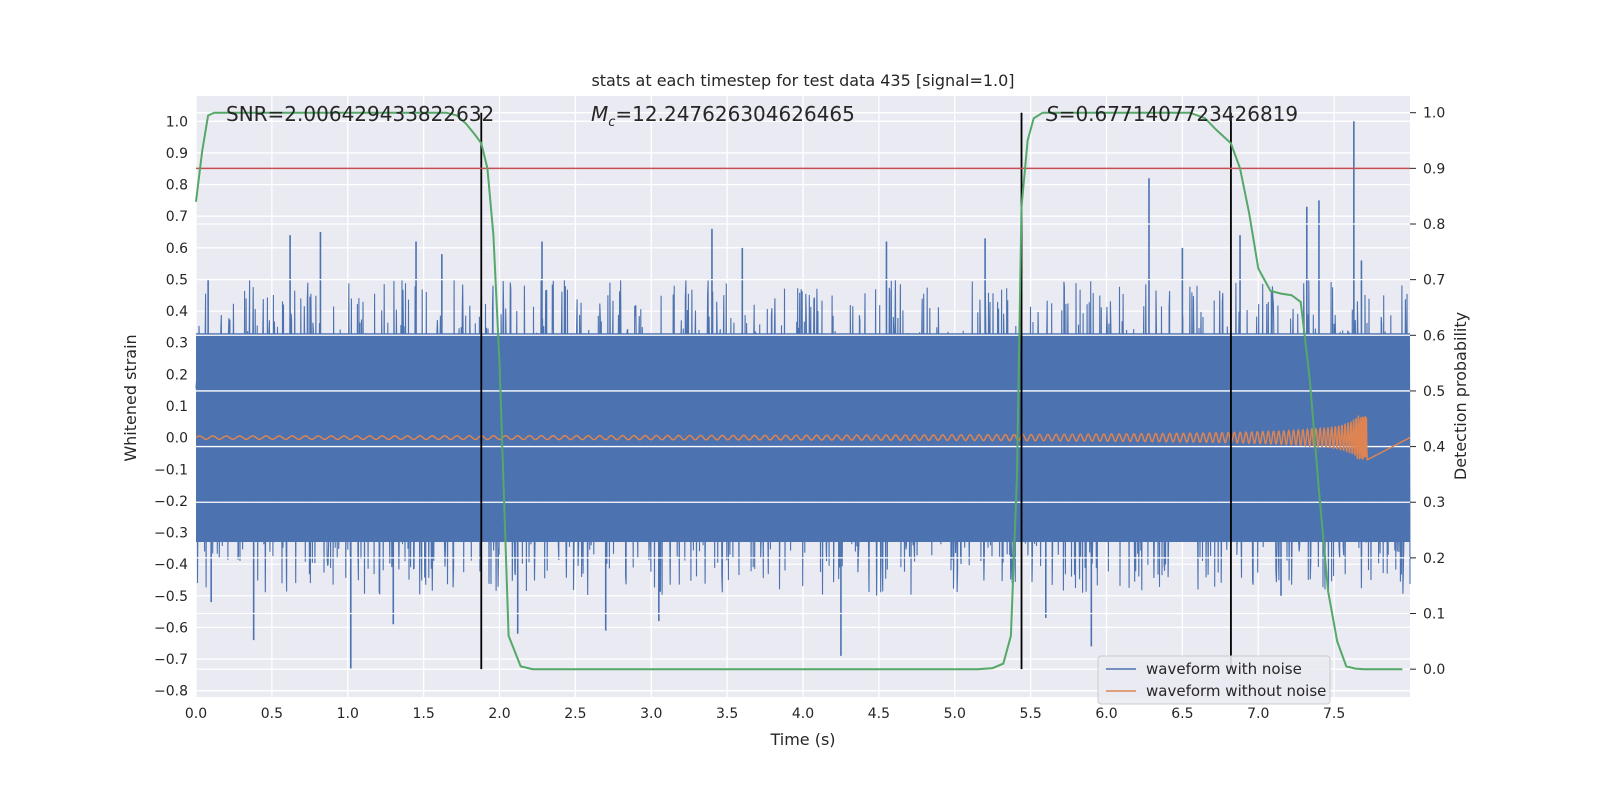  I want to click on legend-box, so click(1214, 680).